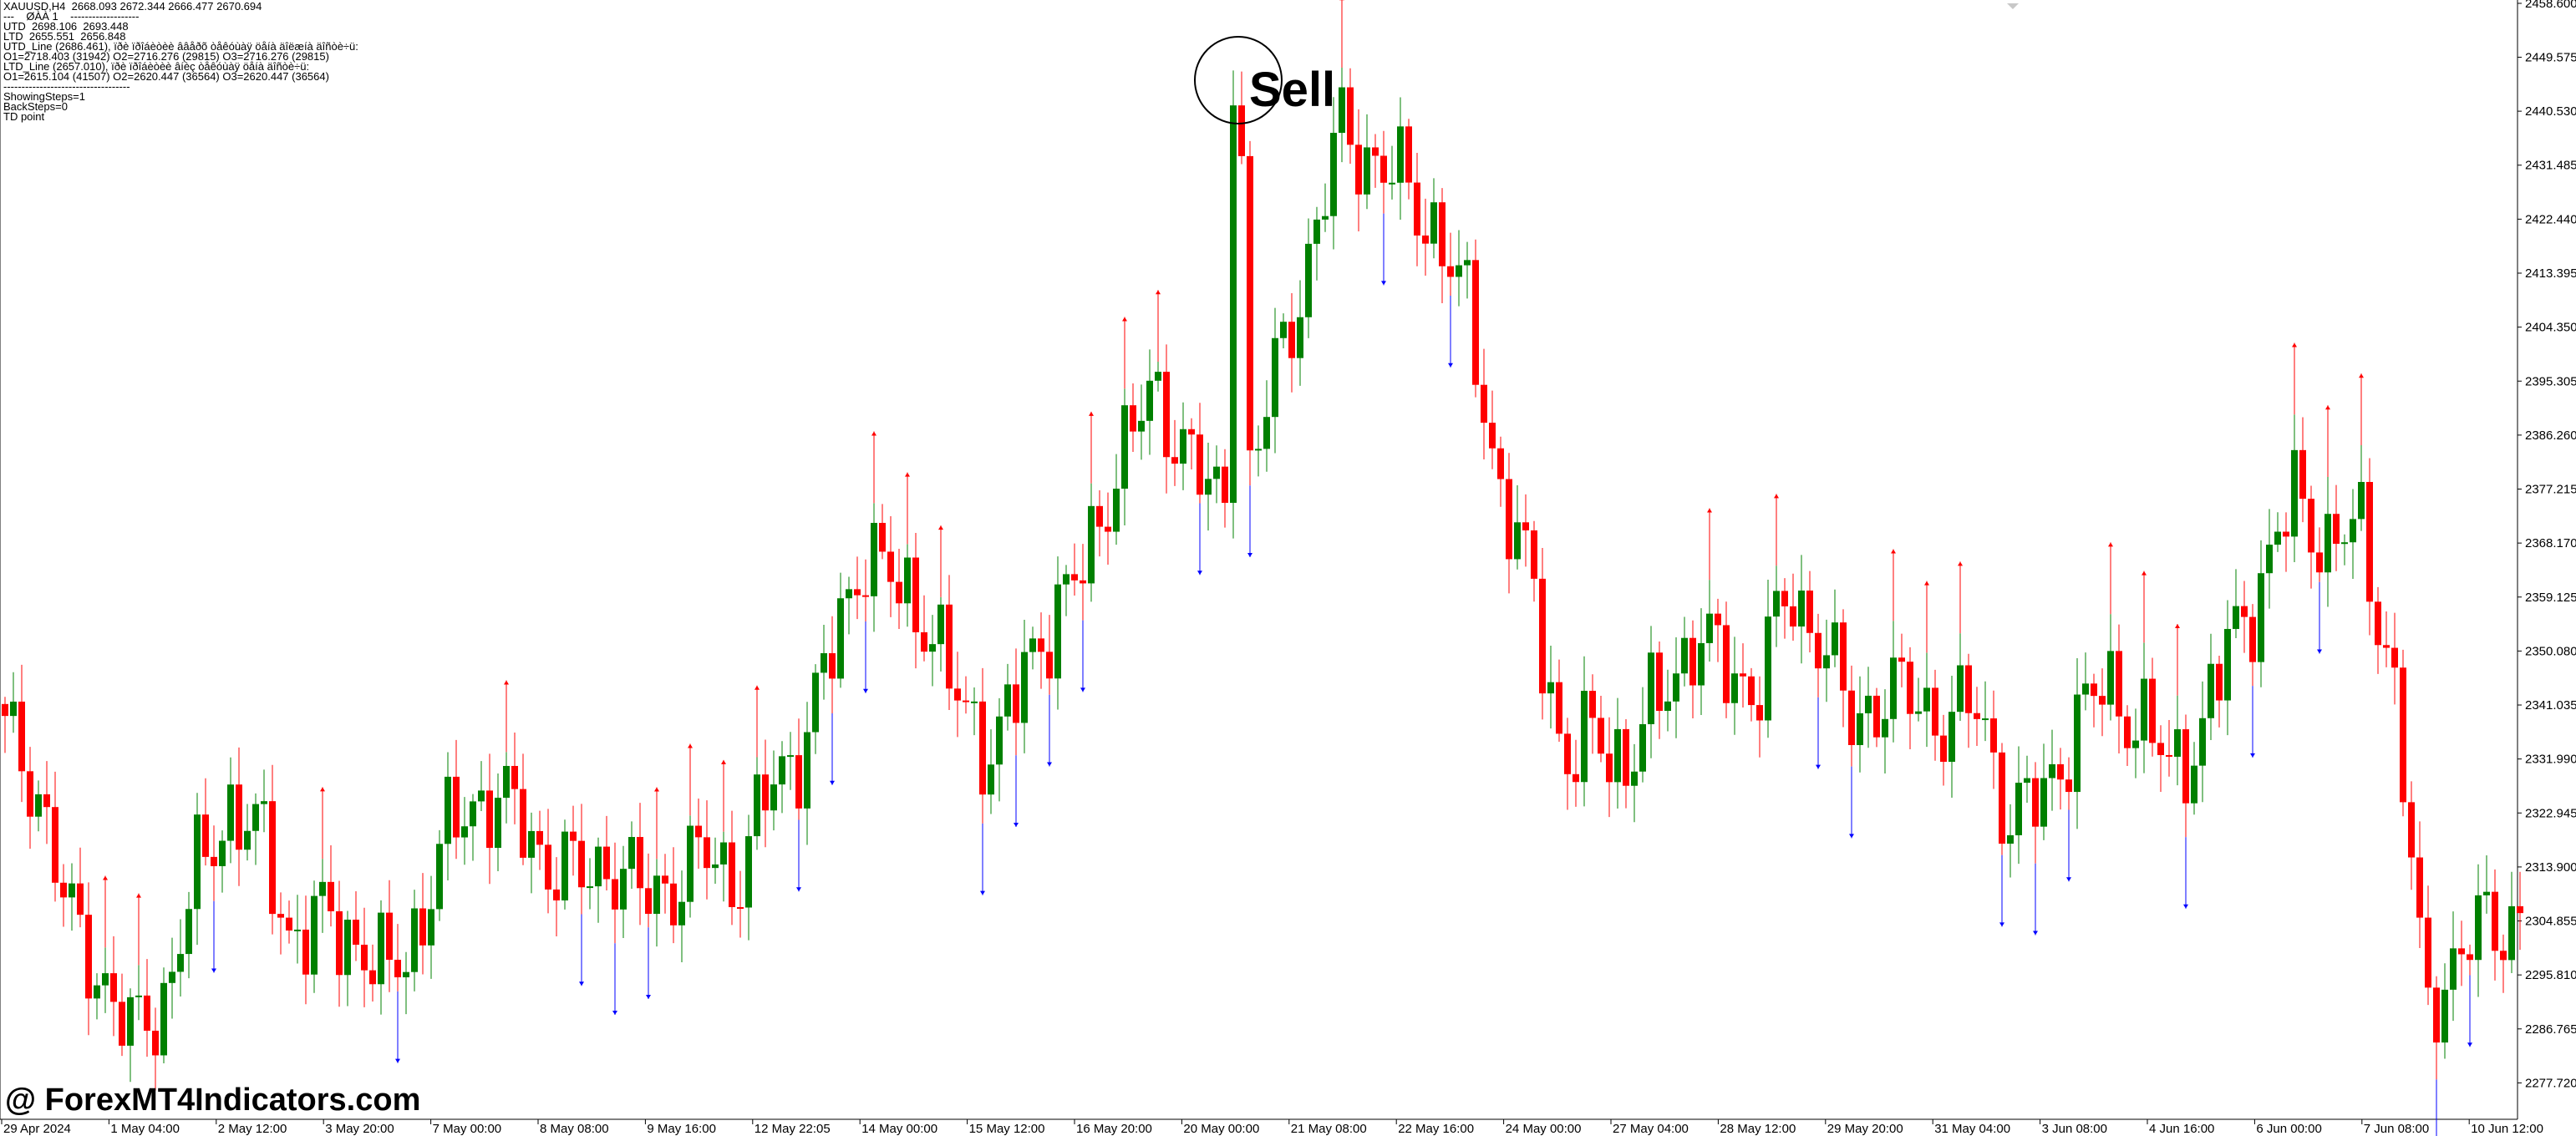 Image resolution: width=2576 pixels, height=1136 pixels. I want to click on time-tick-label: 1 May 04:00, so click(145, 1129).